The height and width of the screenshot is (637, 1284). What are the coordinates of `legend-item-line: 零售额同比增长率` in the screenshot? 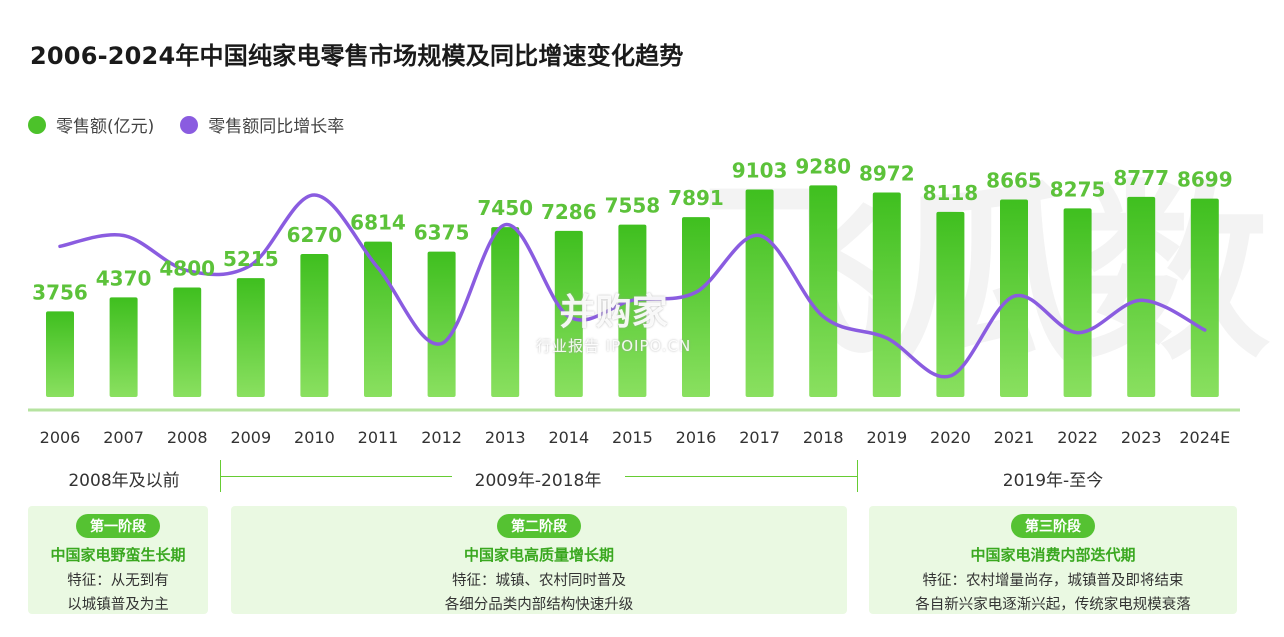 It's located at (262, 124).